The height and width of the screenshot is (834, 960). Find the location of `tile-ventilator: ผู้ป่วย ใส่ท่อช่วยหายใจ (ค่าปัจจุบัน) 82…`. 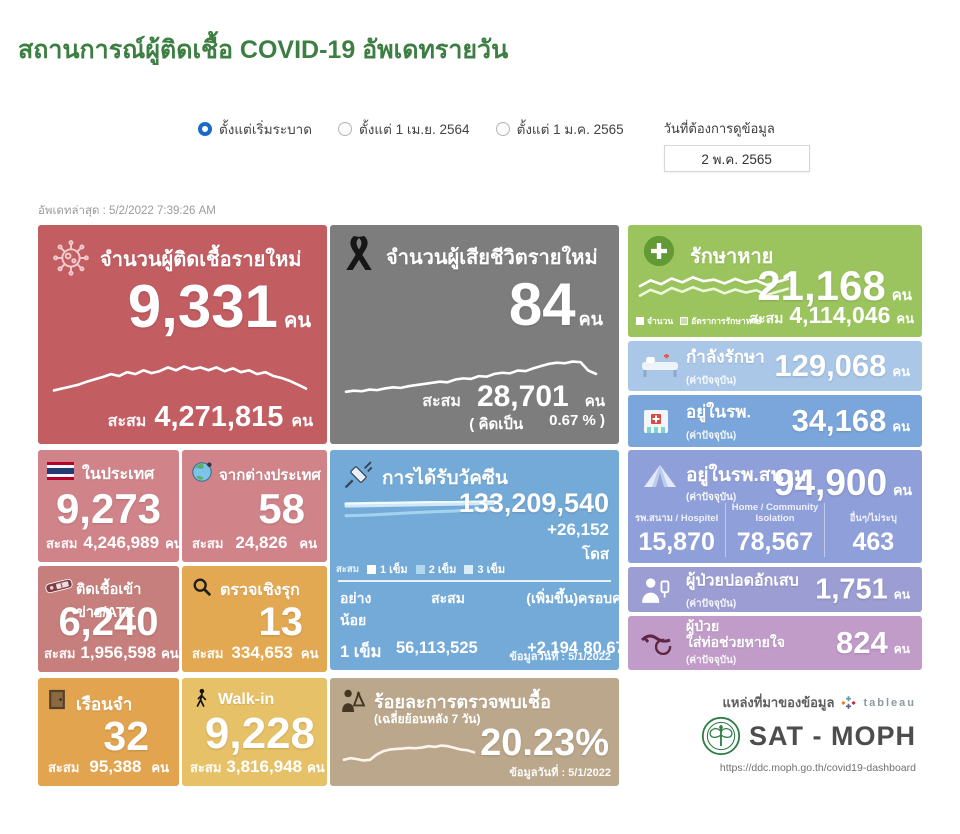

tile-ventilator: ผู้ป่วย ใส่ท่อช่วยหายใจ (ค่าปัจจุบัน) 82… is located at coordinates (775, 643).